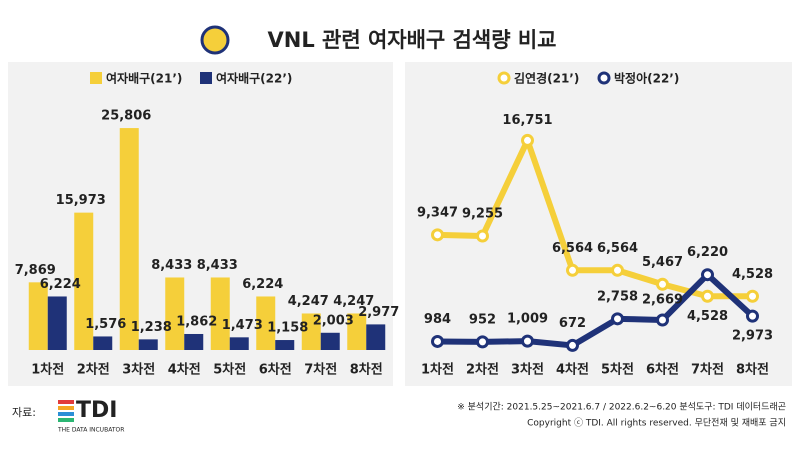  Describe the element at coordinates (24, 412) in the screenshot. I see `source-label: 자료:` at that location.